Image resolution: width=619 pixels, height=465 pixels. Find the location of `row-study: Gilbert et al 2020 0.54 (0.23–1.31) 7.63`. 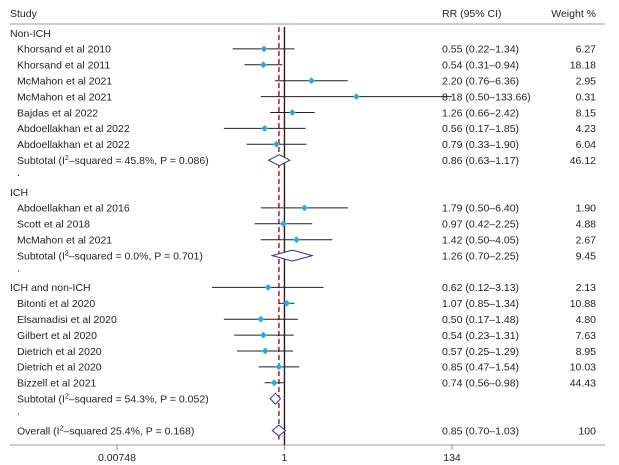

row-study: Gilbert et al 2020 0.54 (0.23–1.31) 7.63 is located at coordinates (306, 336).